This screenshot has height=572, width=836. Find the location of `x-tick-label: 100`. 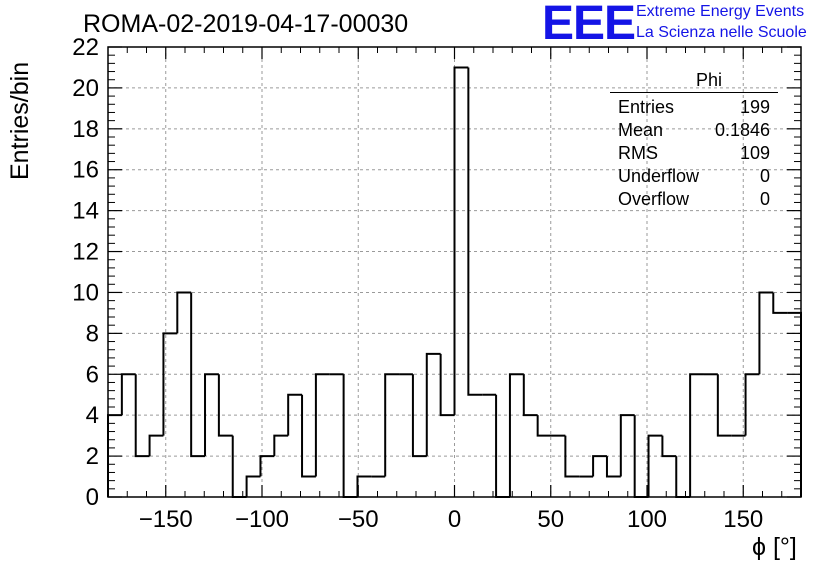

x-tick-label: 100 is located at coordinates (647, 519).